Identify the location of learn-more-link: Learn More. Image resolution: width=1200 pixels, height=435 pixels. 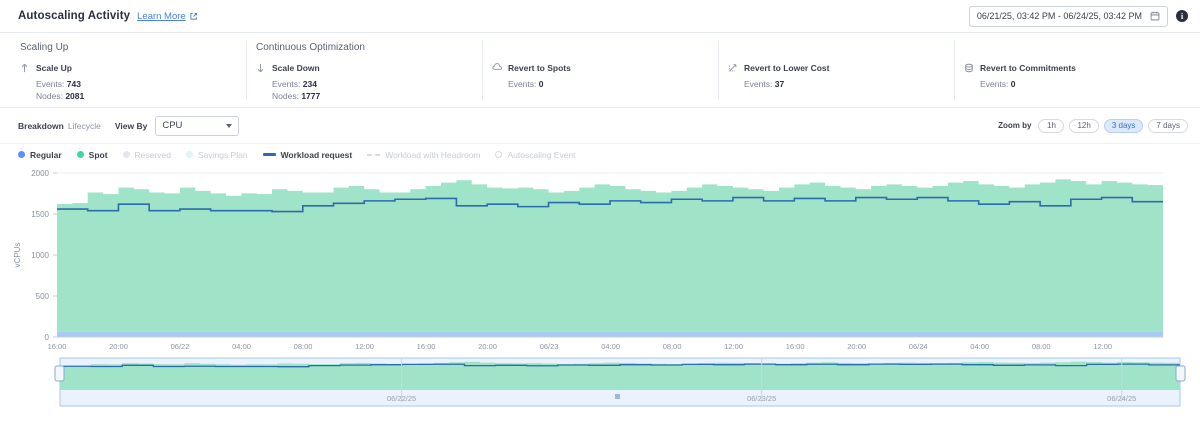
(161, 16).